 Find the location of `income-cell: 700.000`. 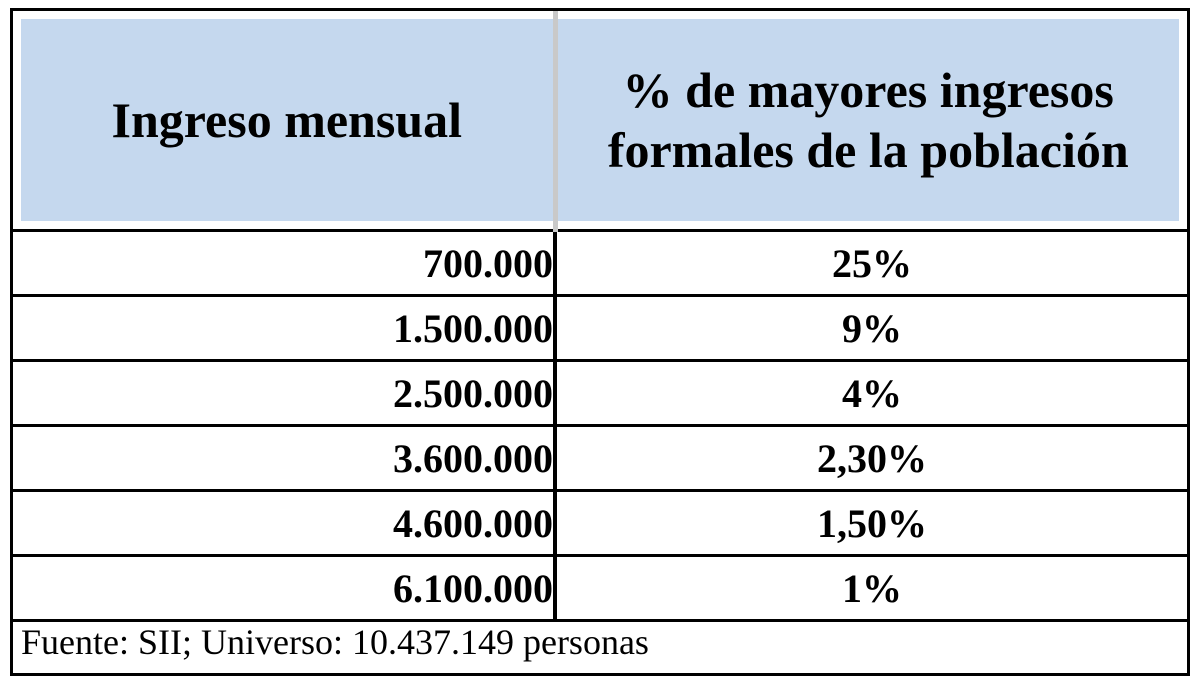

income-cell: 700.000 is located at coordinates (285, 263).